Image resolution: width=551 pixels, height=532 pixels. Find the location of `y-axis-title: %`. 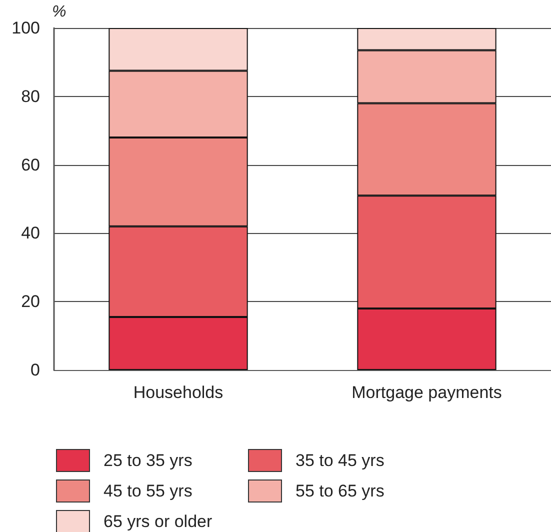

y-axis-title: % is located at coordinates (59, 12).